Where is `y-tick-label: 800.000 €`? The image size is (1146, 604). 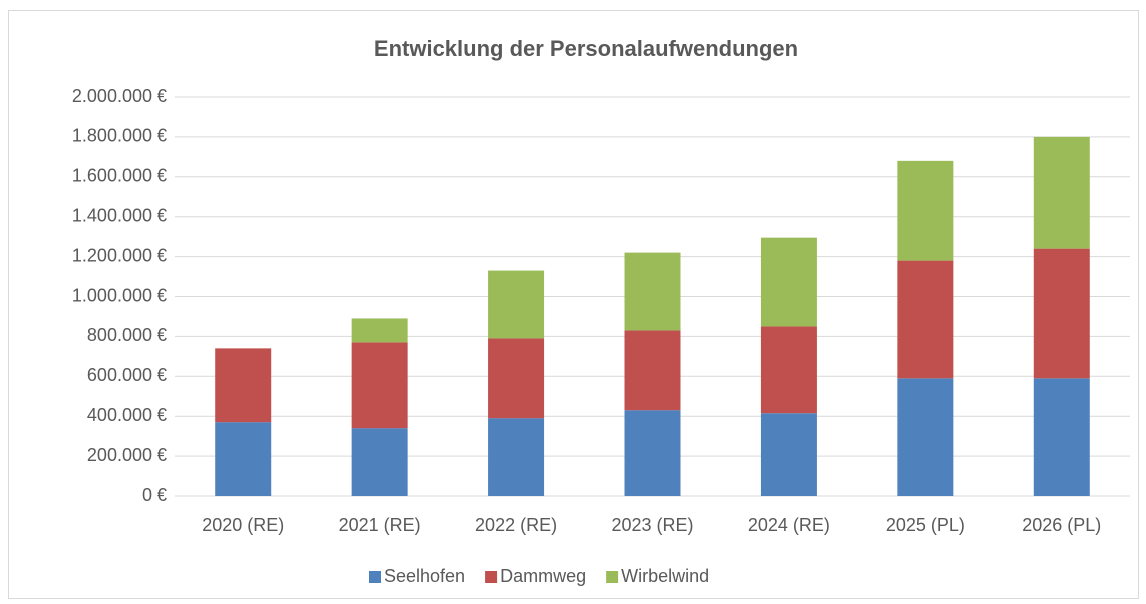 y-tick-label: 800.000 € is located at coordinates (127, 335).